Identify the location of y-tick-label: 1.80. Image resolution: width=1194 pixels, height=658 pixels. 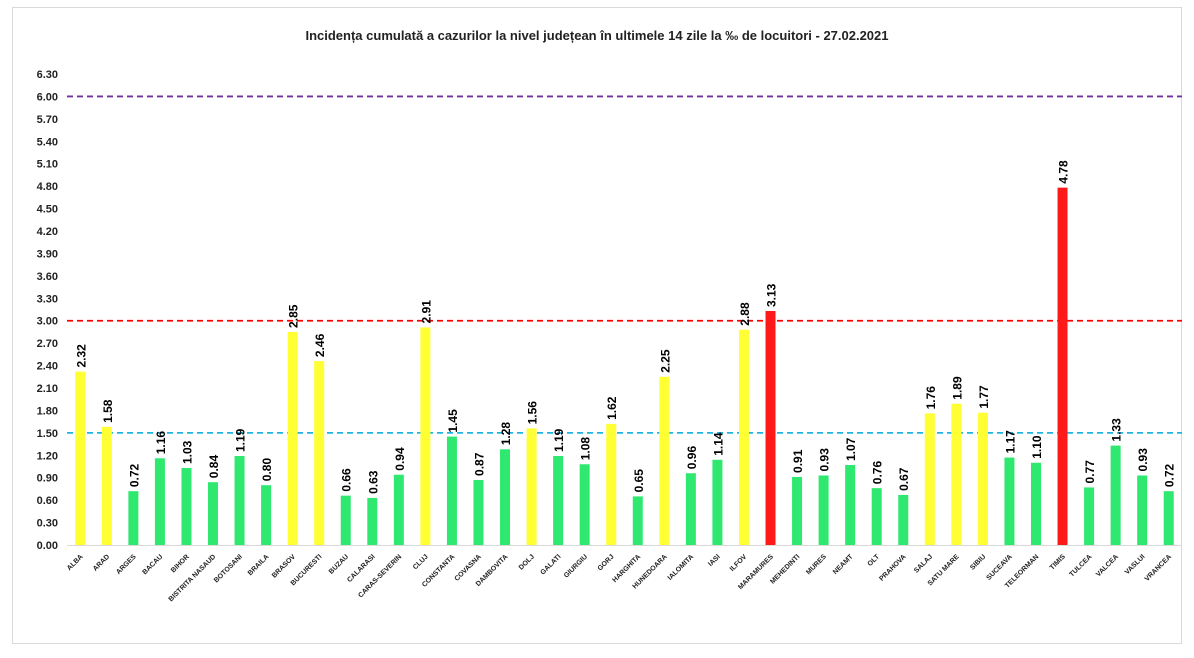
(47, 411).